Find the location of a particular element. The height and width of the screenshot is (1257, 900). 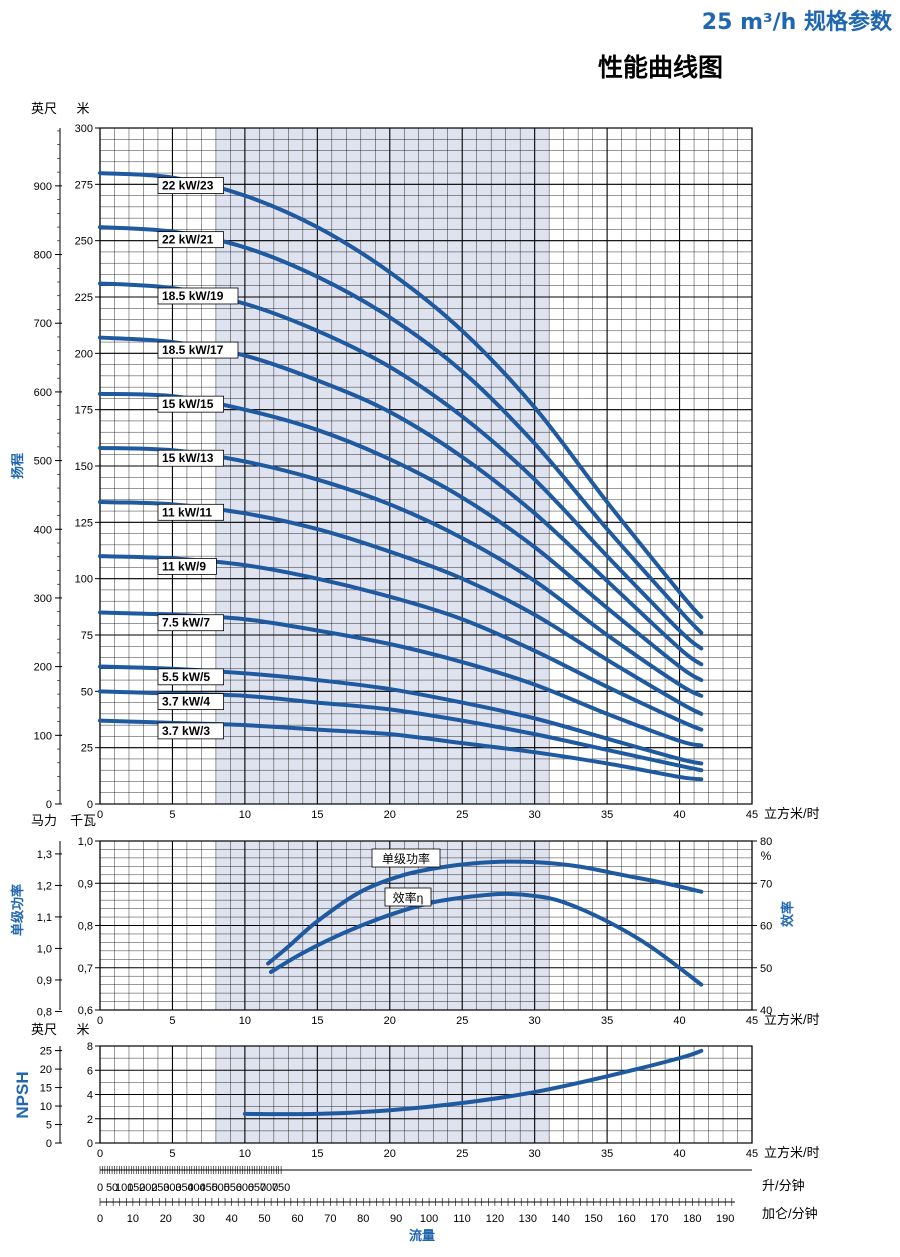

series-label: 18.5 kW/19 is located at coordinates (193, 296).